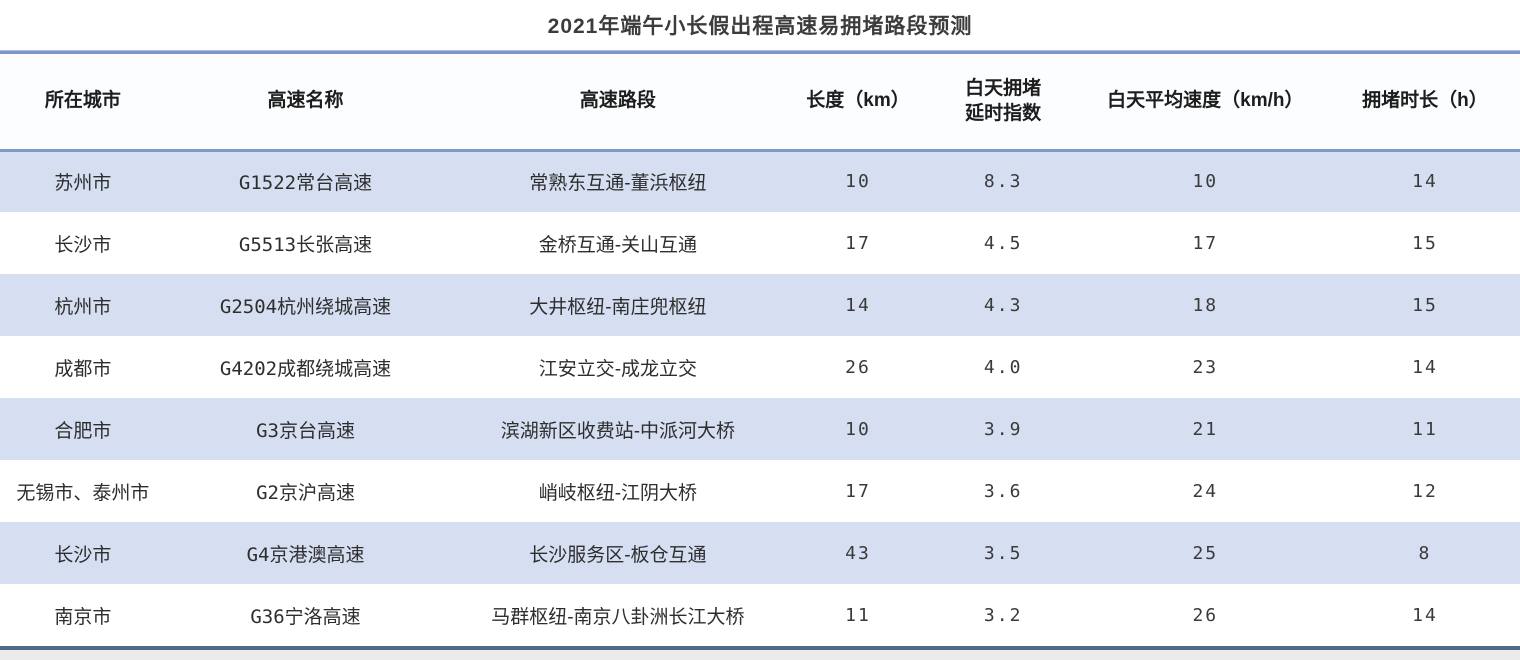 The image size is (1520, 660). I want to click on cell-section: 大井枢纽-南庄兜枢纽, so click(618, 307).